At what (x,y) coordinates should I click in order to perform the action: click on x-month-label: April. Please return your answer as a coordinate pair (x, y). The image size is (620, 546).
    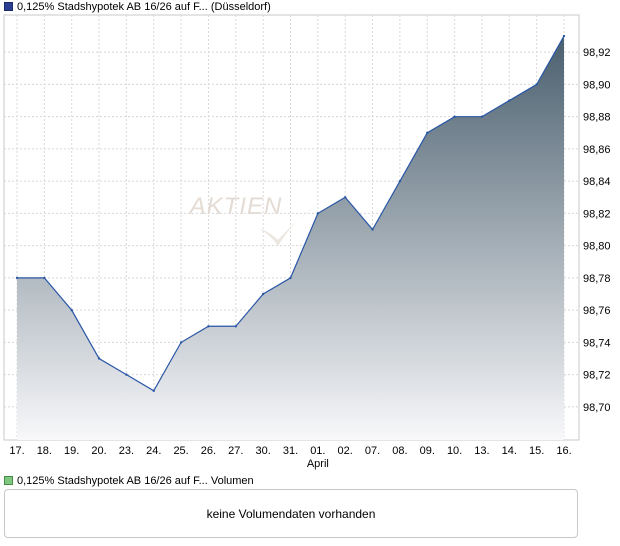
    Looking at the image, I should click on (318, 464).